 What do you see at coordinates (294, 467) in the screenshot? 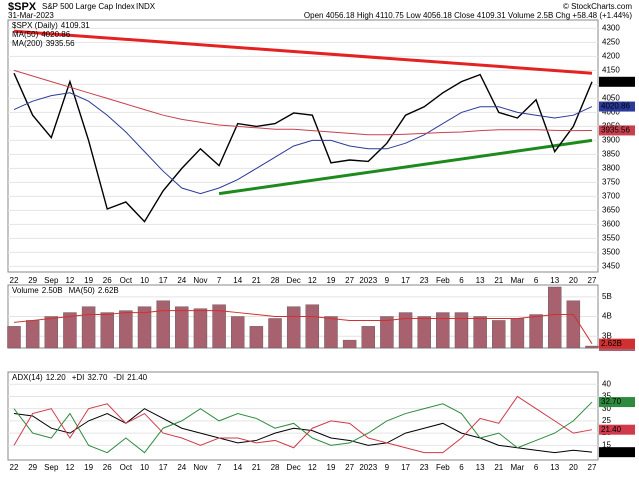
I see `x-tick-label: Dec` at bounding box center [294, 467].